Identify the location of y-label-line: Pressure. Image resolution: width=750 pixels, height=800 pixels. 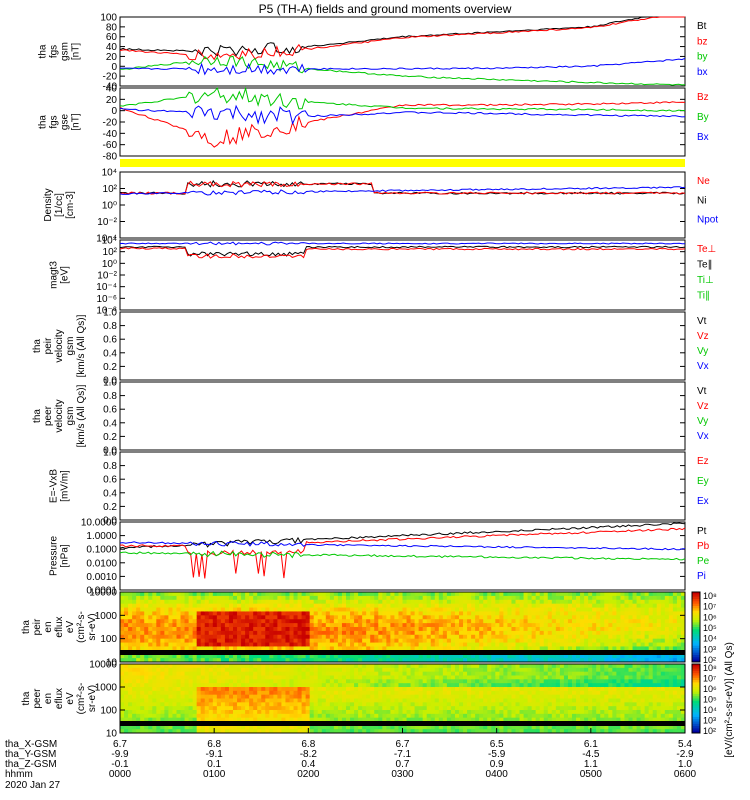
(54, 556).